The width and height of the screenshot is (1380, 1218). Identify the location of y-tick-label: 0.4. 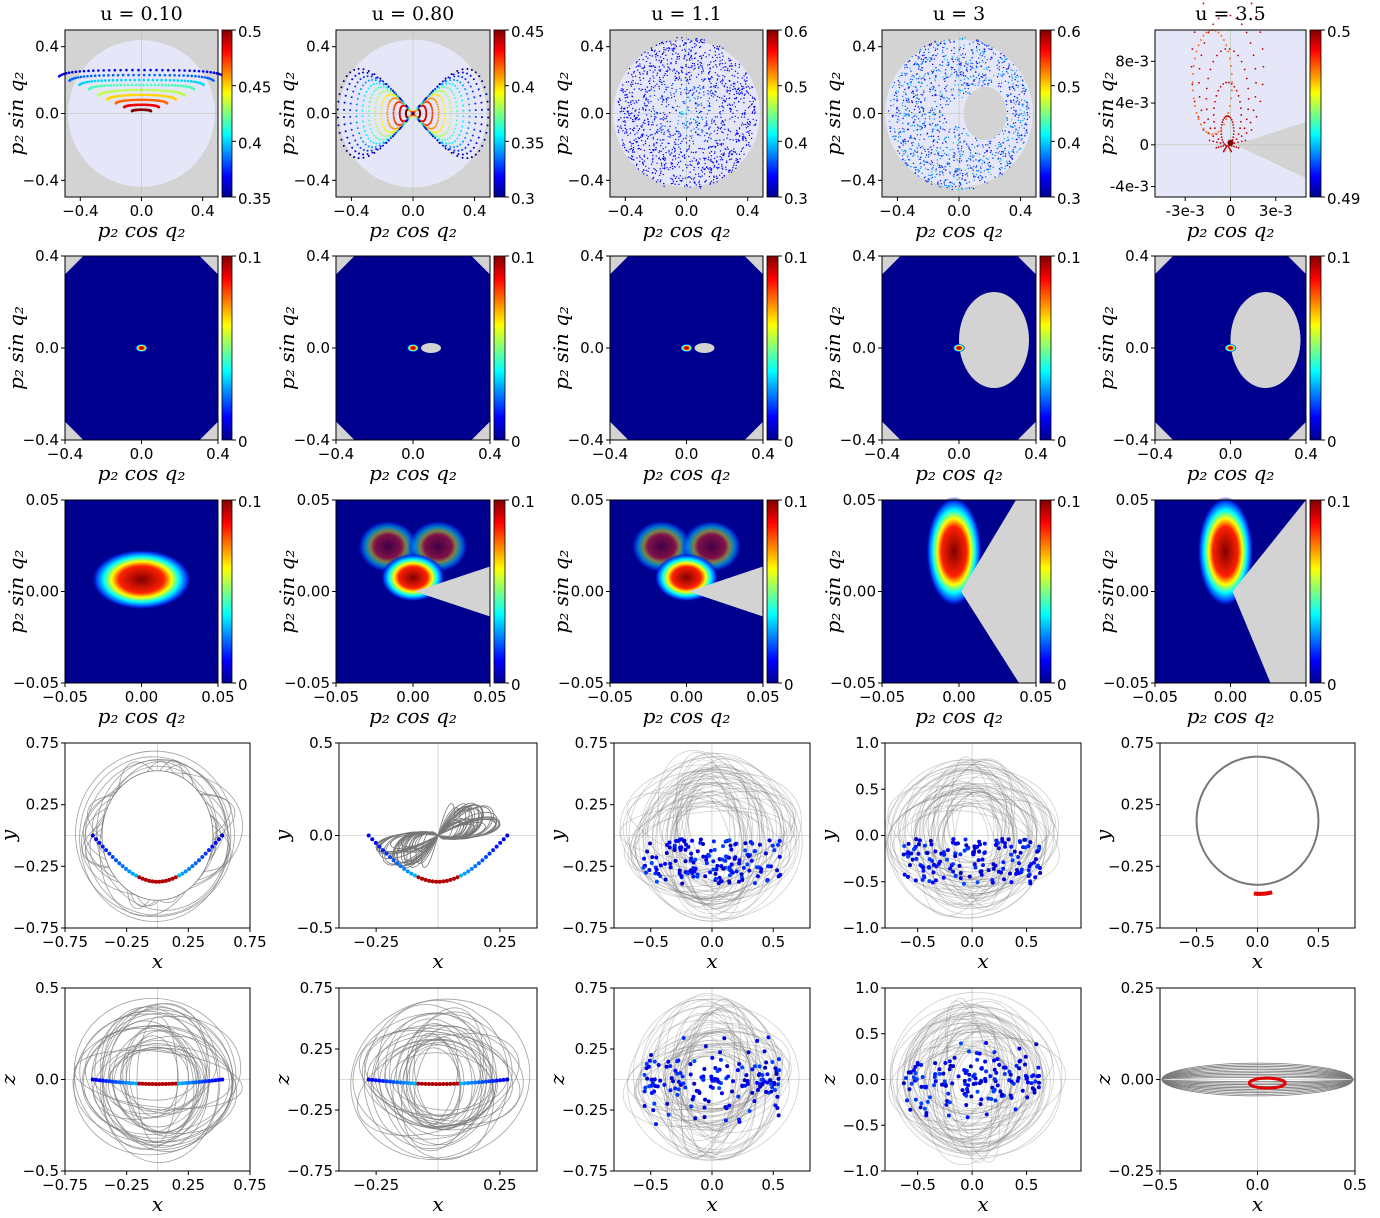
(864, 47).